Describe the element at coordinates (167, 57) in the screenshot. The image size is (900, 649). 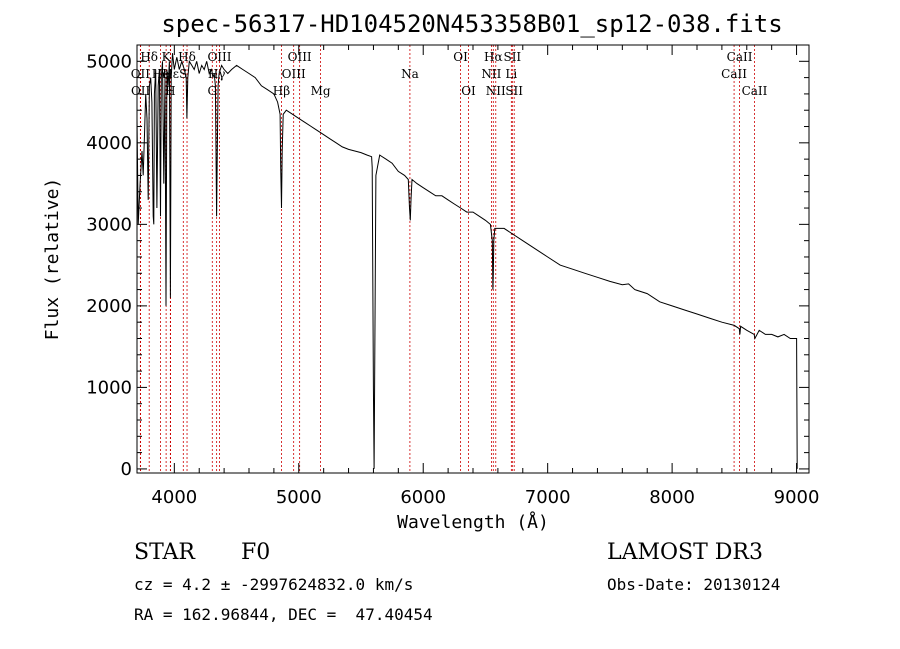
I see `line-label: K` at that location.